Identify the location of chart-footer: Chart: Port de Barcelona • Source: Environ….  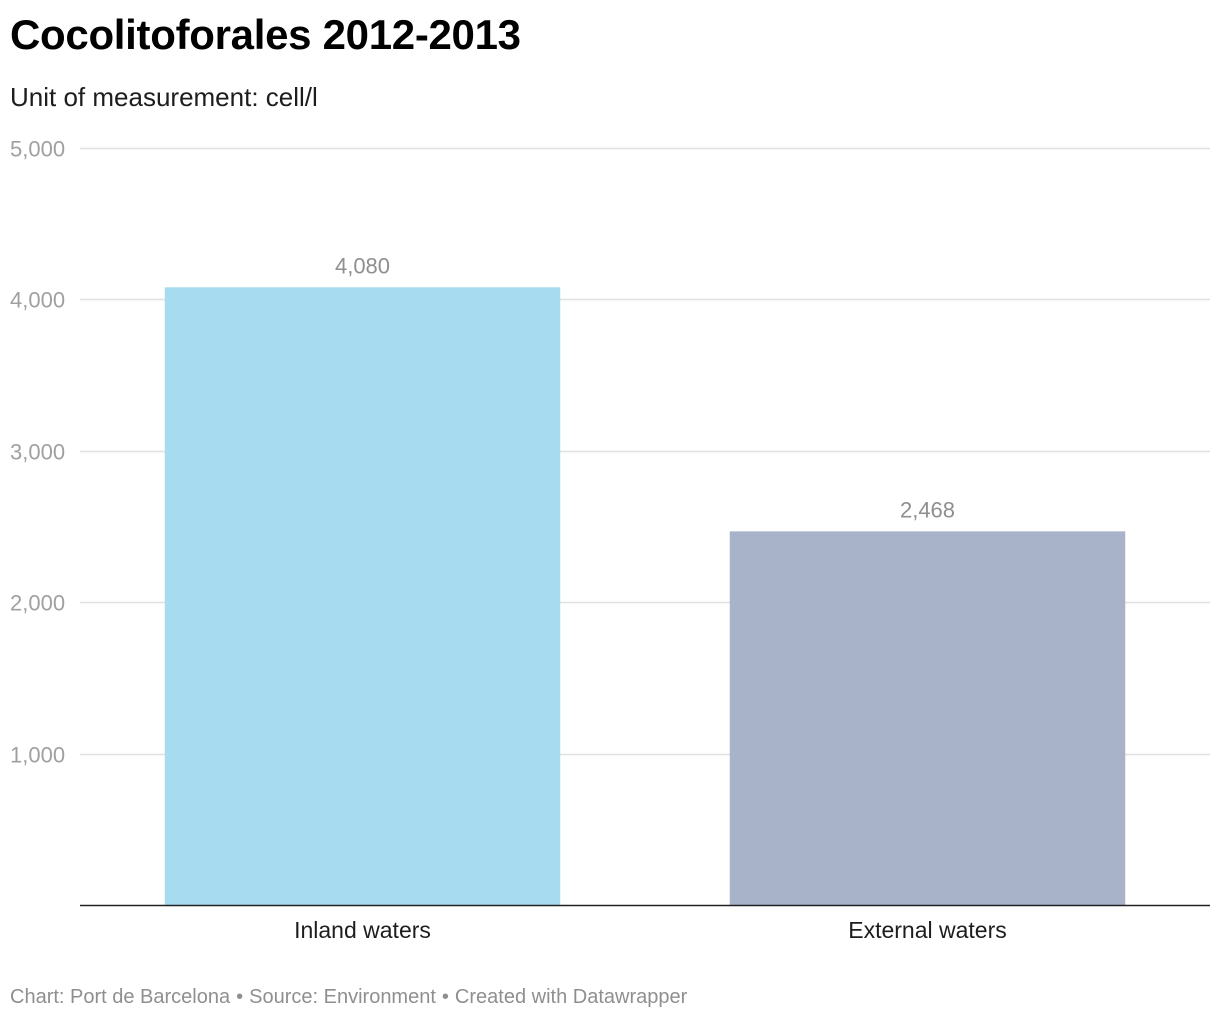
(349, 997).